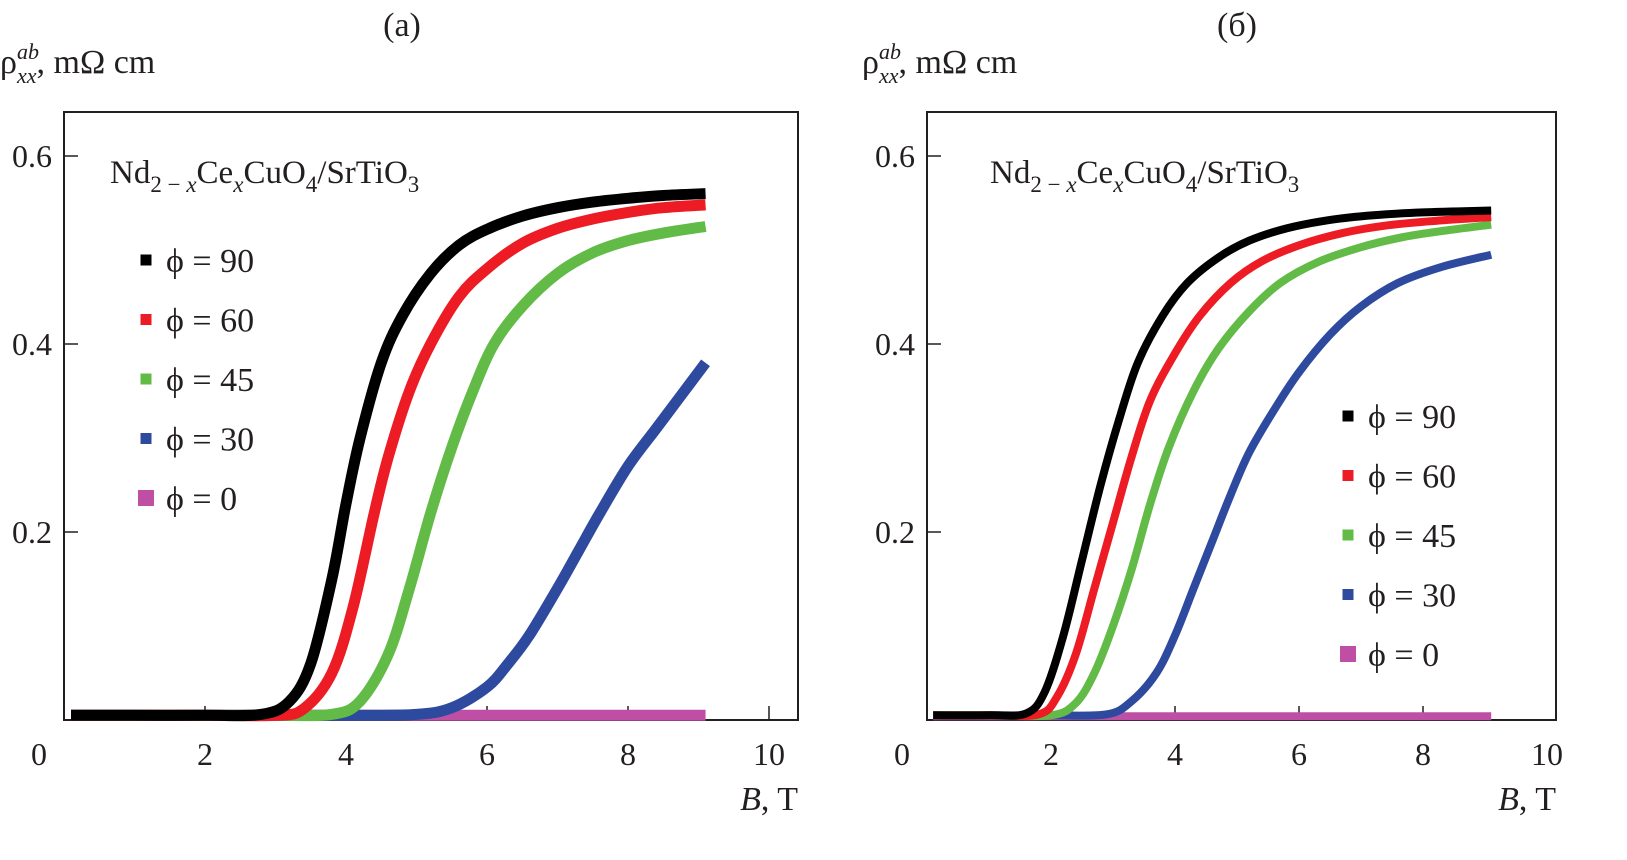 Image resolution: width=1627 pixels, height=860 pixels. Describe the element at coordinates (1237, 25) in the screenshot. I see `panel-label: (б)` at that location.